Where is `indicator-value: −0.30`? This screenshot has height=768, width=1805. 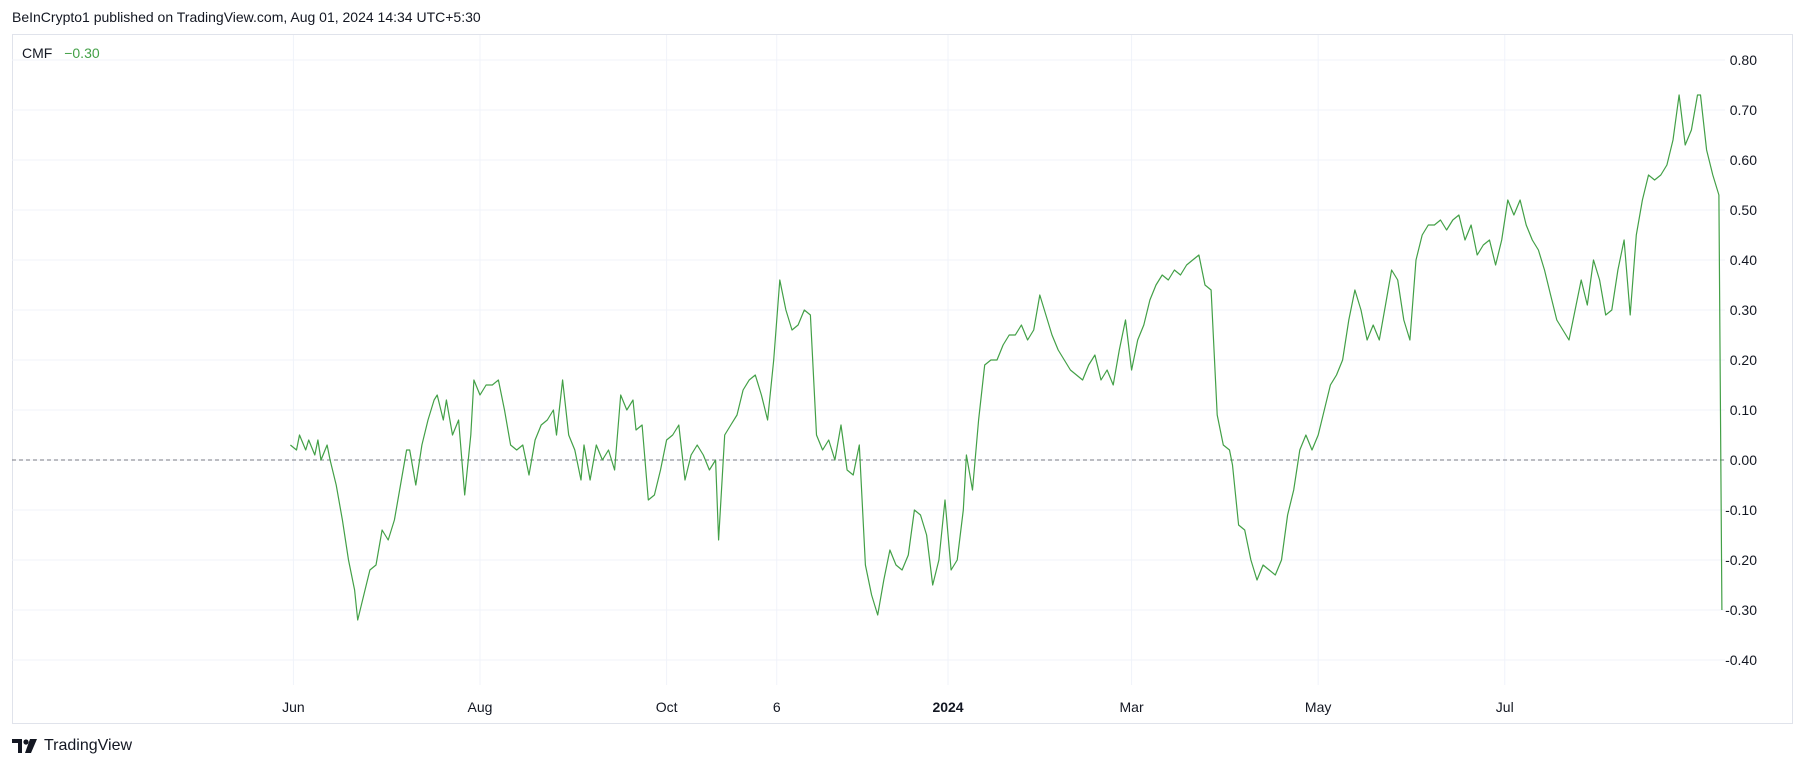 indicator-value: −0.30 is located at coordinates (82, 53).